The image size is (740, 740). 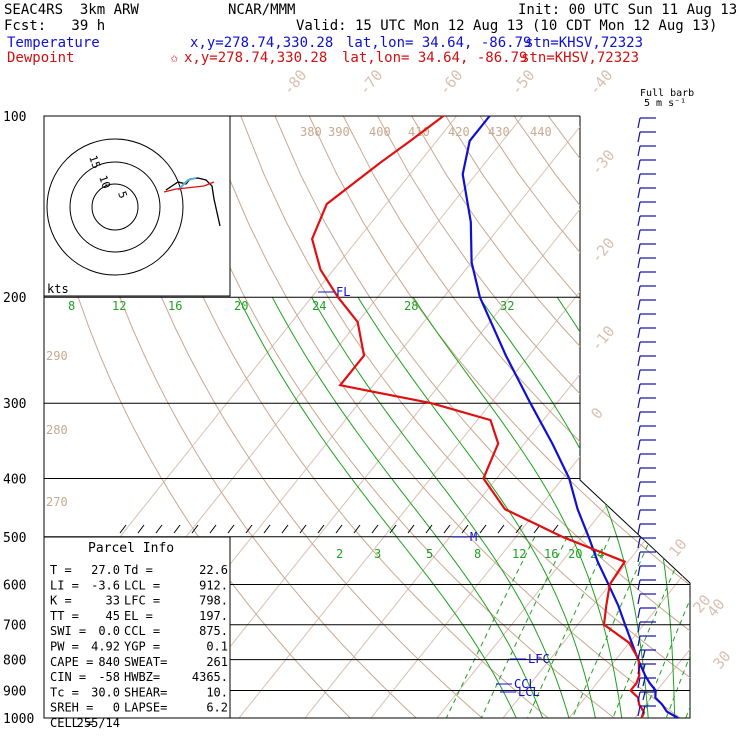 I want to click on hodograph-ring, so click(x=115, y=207).